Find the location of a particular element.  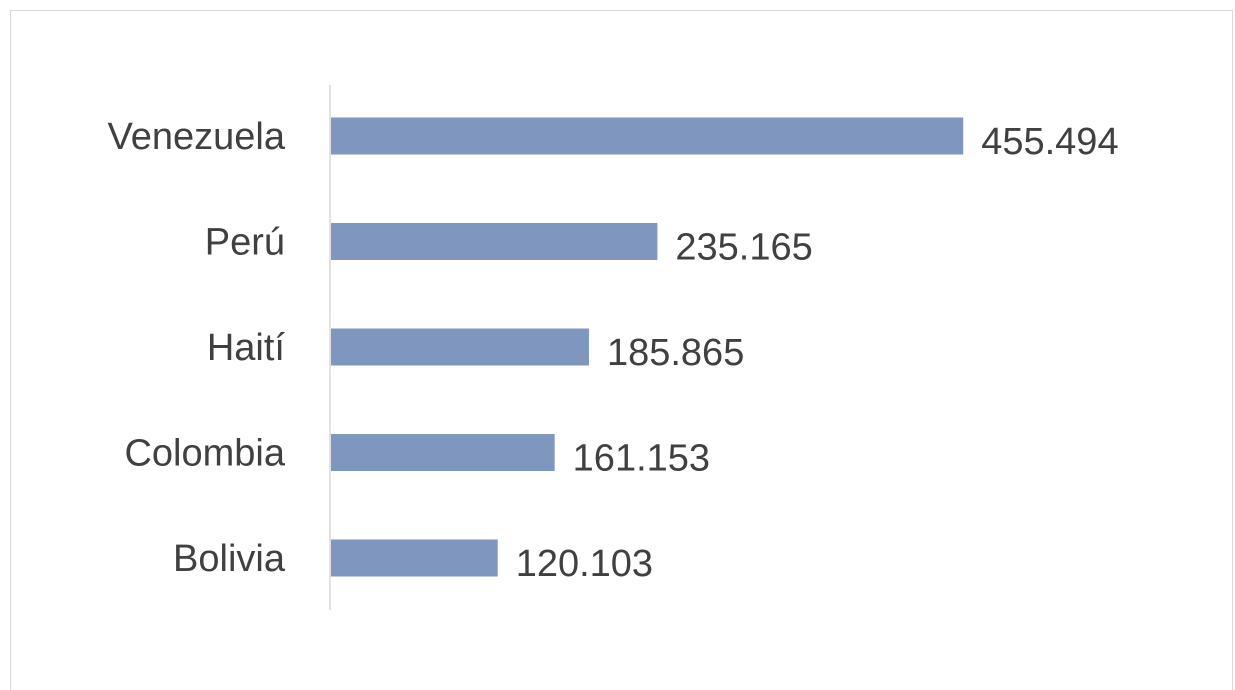

value-label: 120.103 is located at coordinates (584, 564).